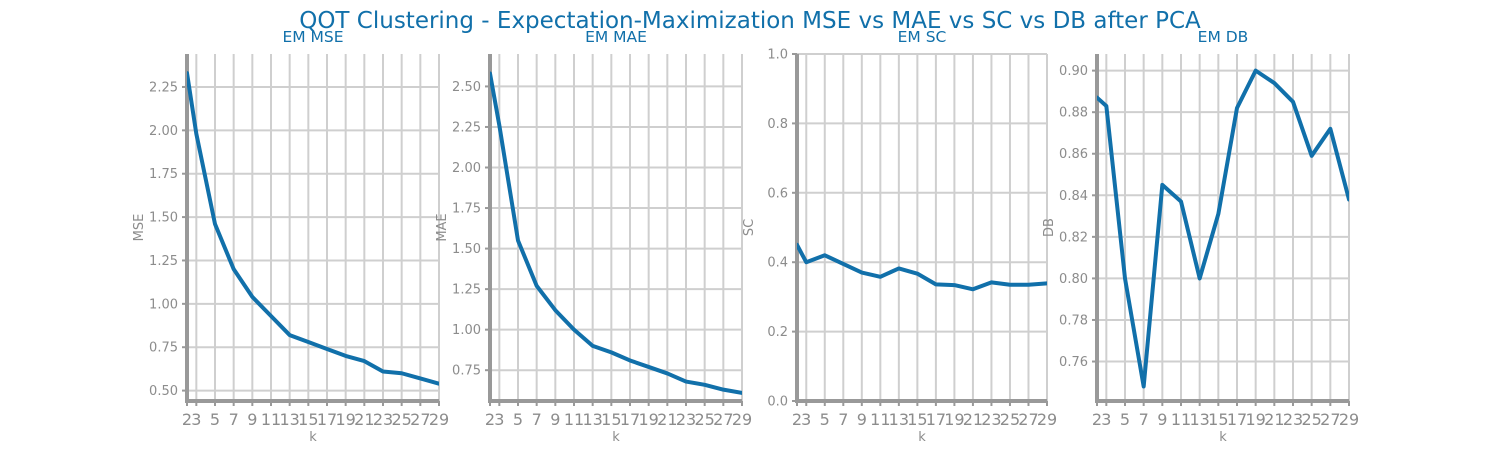 This screenshot has height=450, width=1500. Describe the element at coordinates (917, 419) in the screenshot. I see `x-tick-label: 15` at that location.